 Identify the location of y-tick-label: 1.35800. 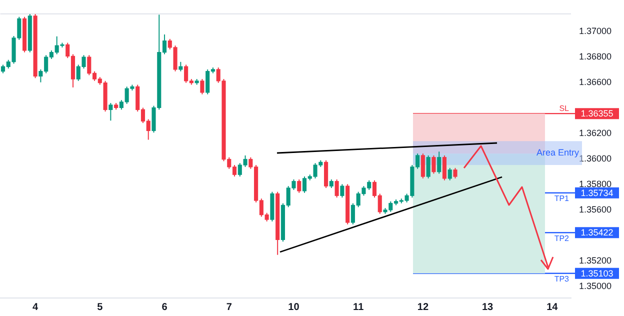
(595, 183).